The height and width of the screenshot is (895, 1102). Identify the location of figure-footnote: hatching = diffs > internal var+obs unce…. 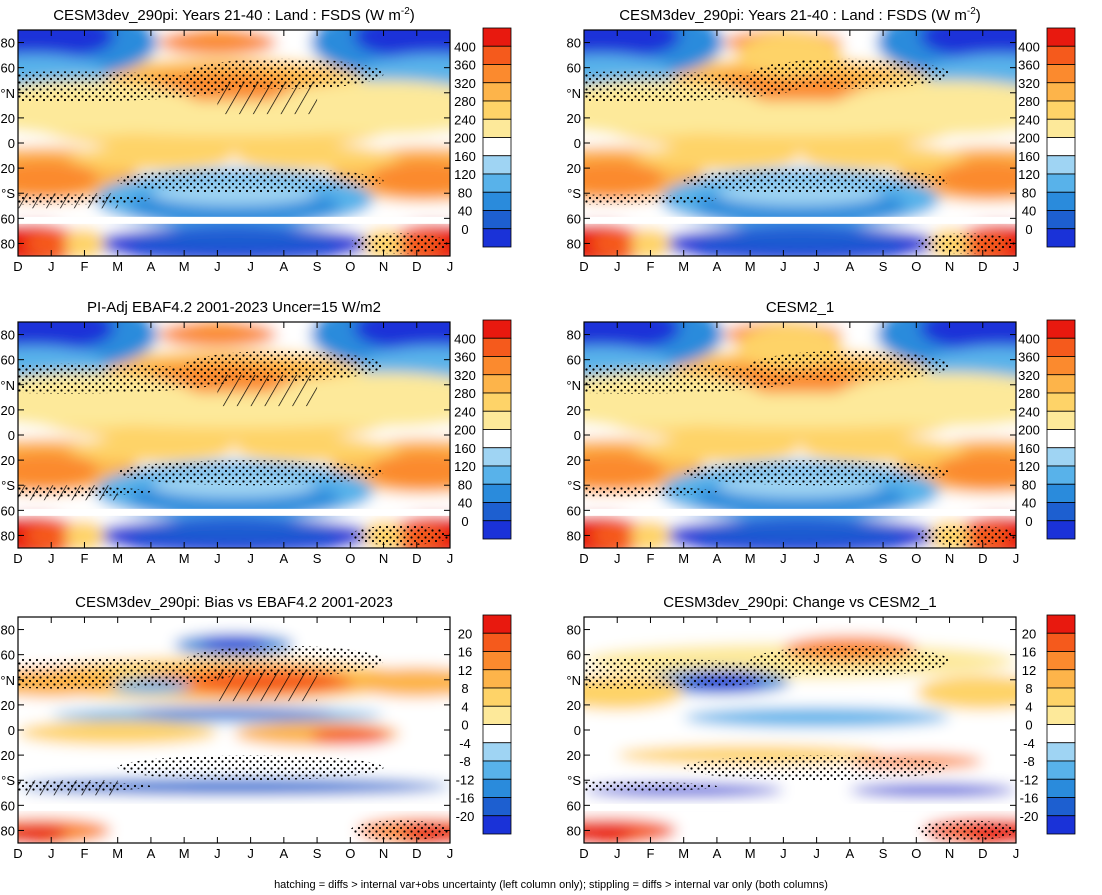
(551, 885).